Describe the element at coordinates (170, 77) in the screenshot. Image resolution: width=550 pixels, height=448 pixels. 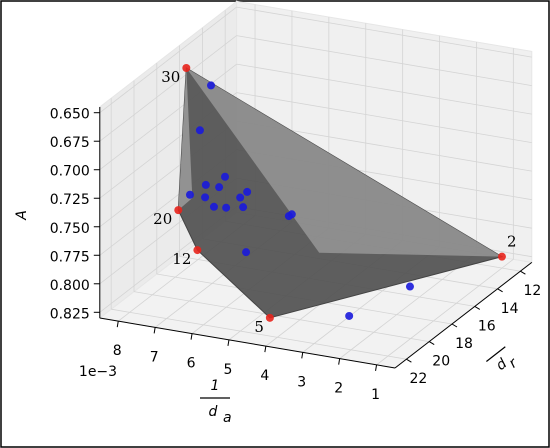
I see `point-annotation: 30` at that location.